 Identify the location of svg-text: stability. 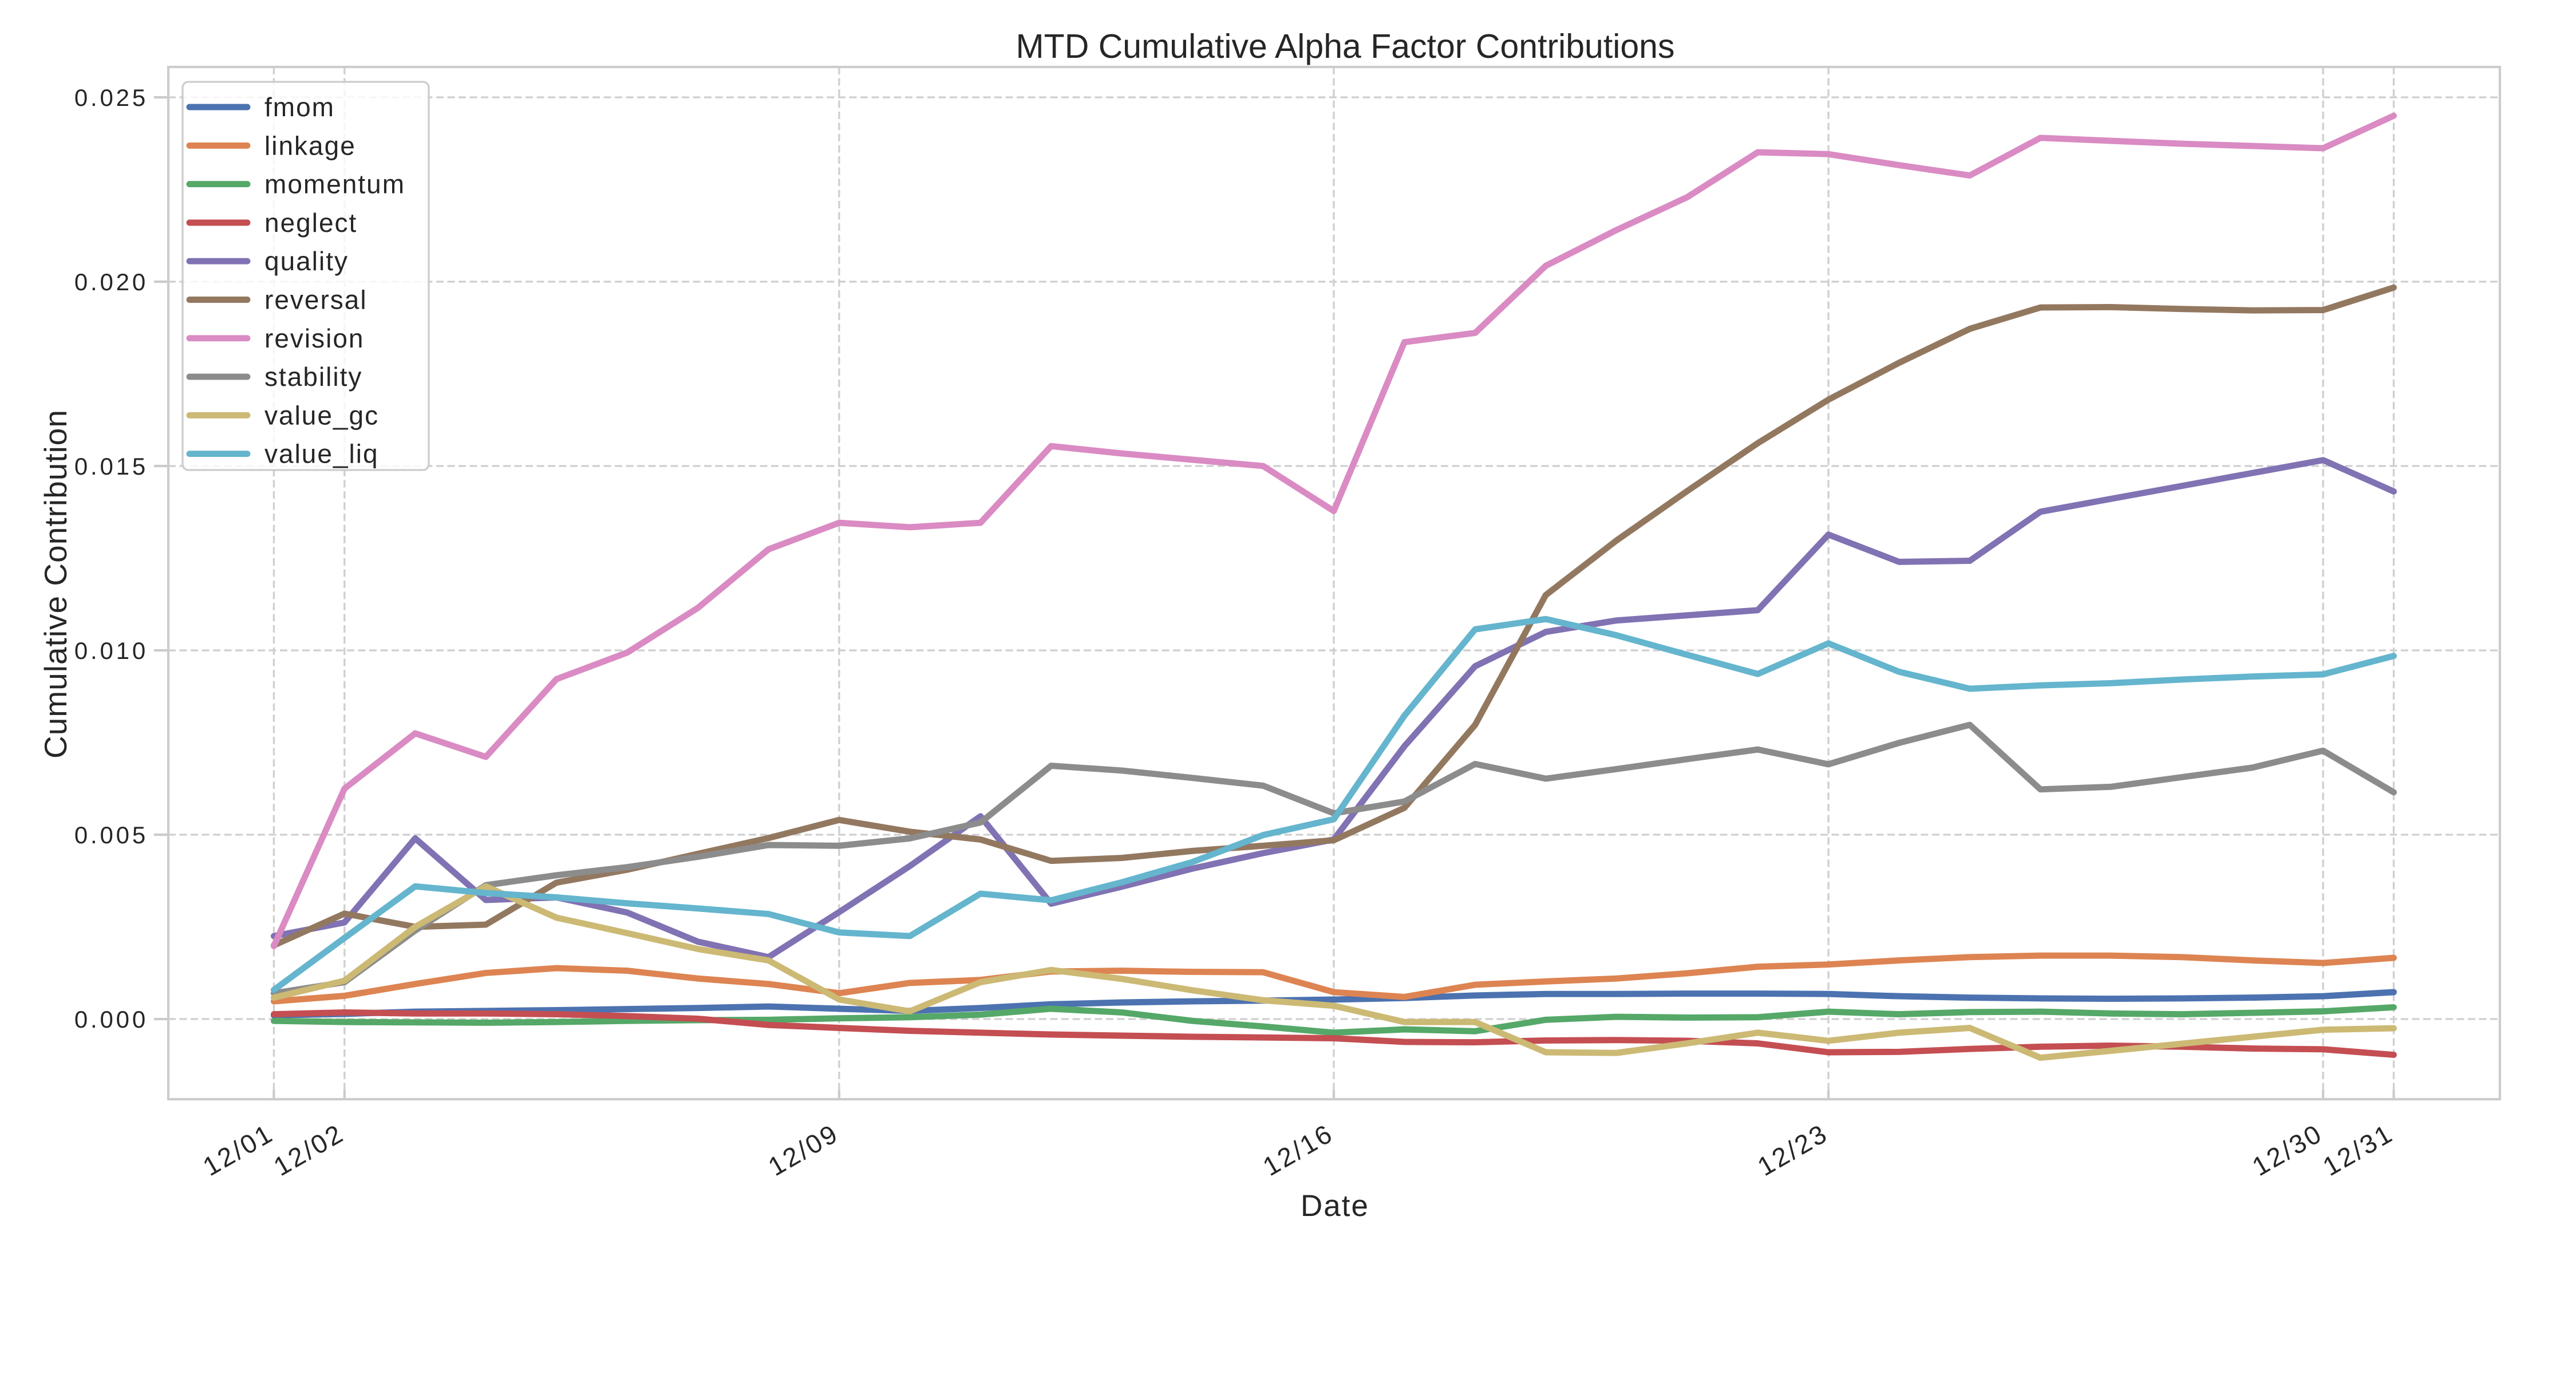
(313, 377).